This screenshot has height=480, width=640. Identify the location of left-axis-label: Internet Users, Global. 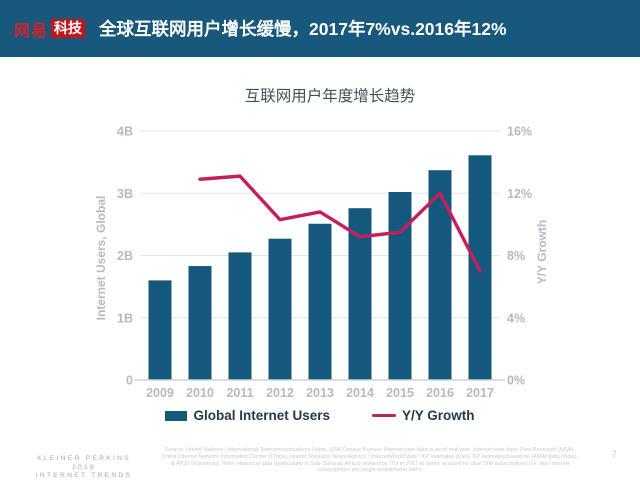
(101, 258).